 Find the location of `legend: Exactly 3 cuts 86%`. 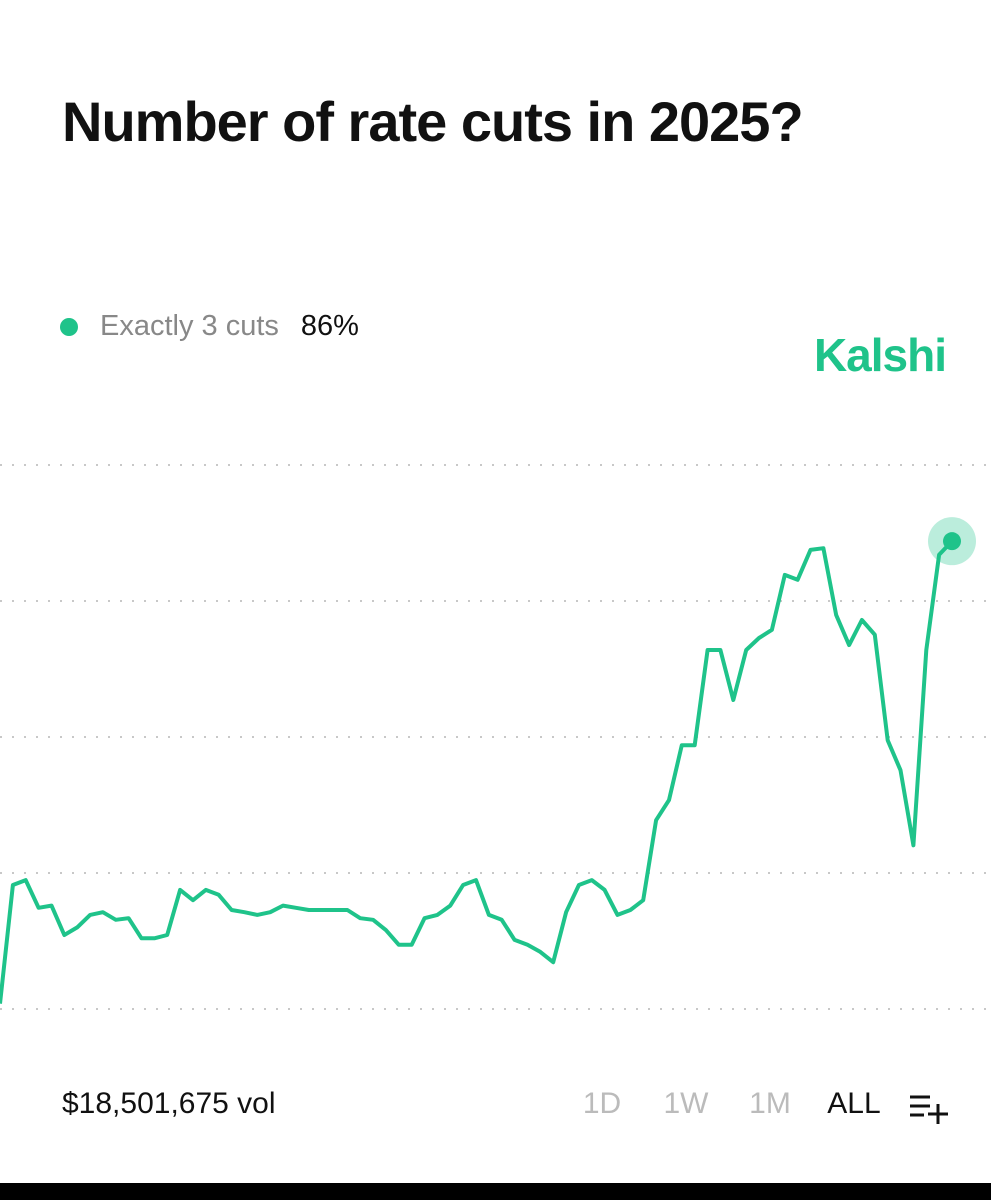

legend: Exactly 3 cuts 86% is located at coordinates (209, 326).